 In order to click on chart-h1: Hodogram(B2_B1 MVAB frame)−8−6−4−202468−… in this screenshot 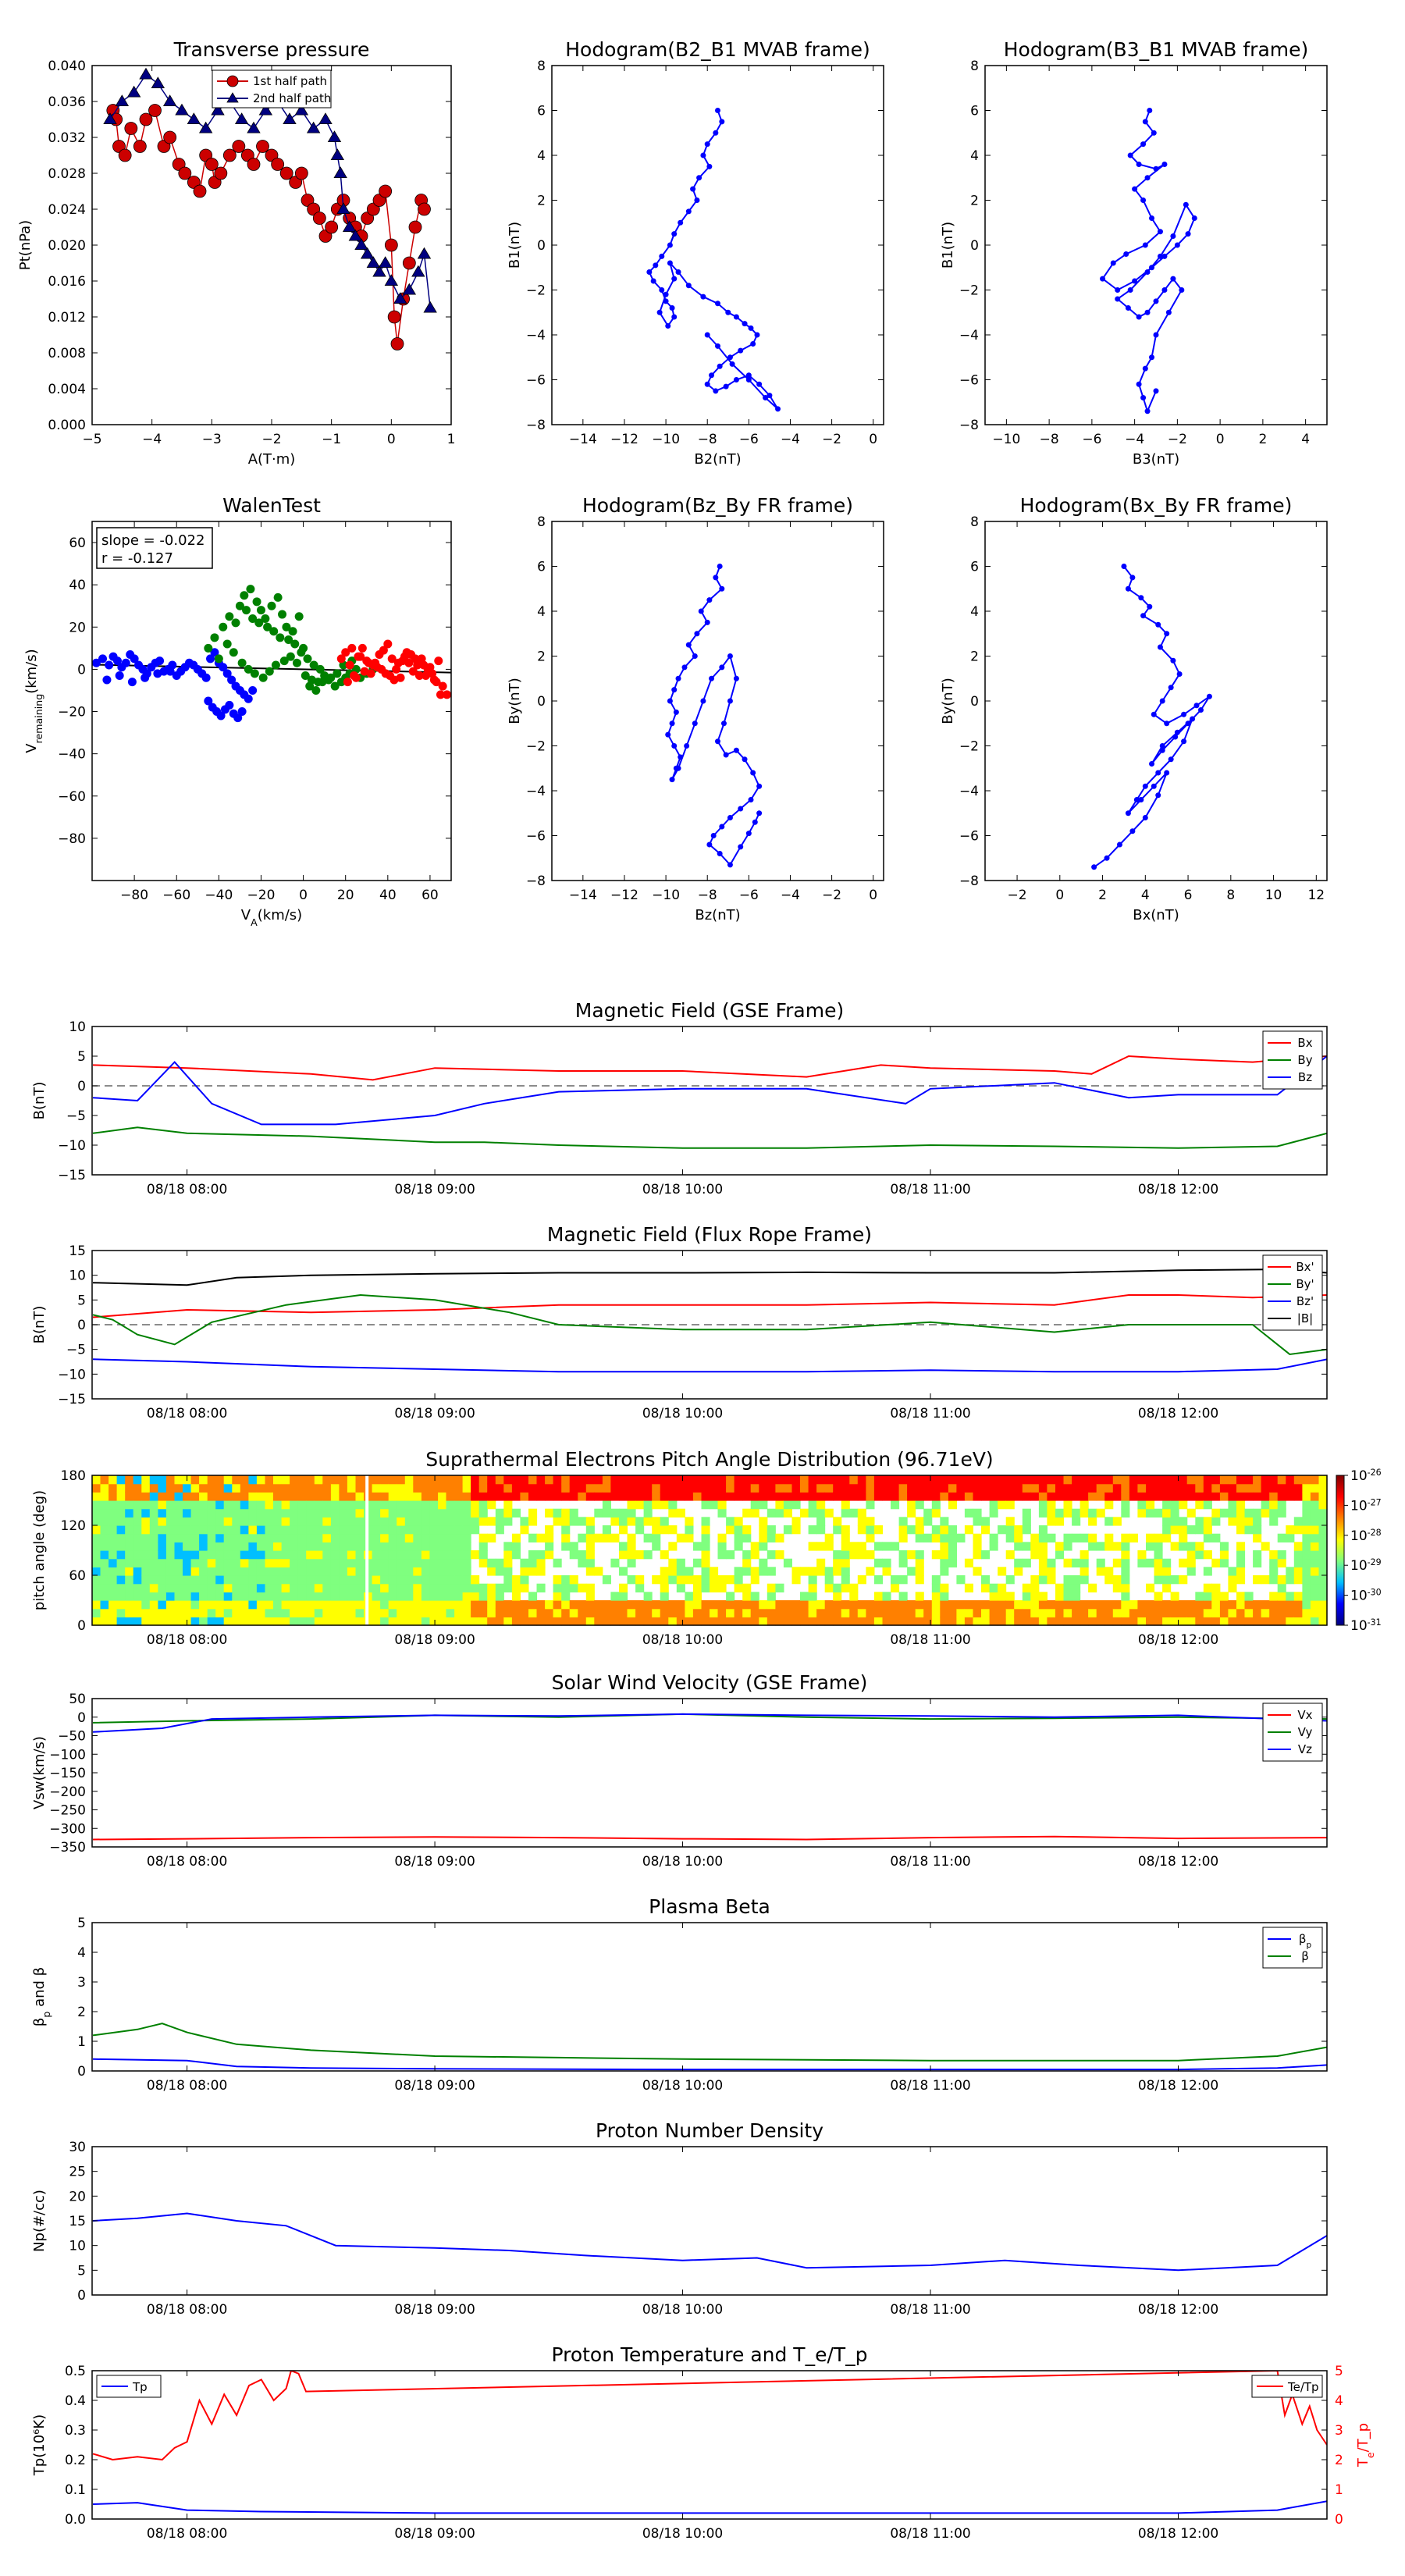, I will do `click(695, 253)`.